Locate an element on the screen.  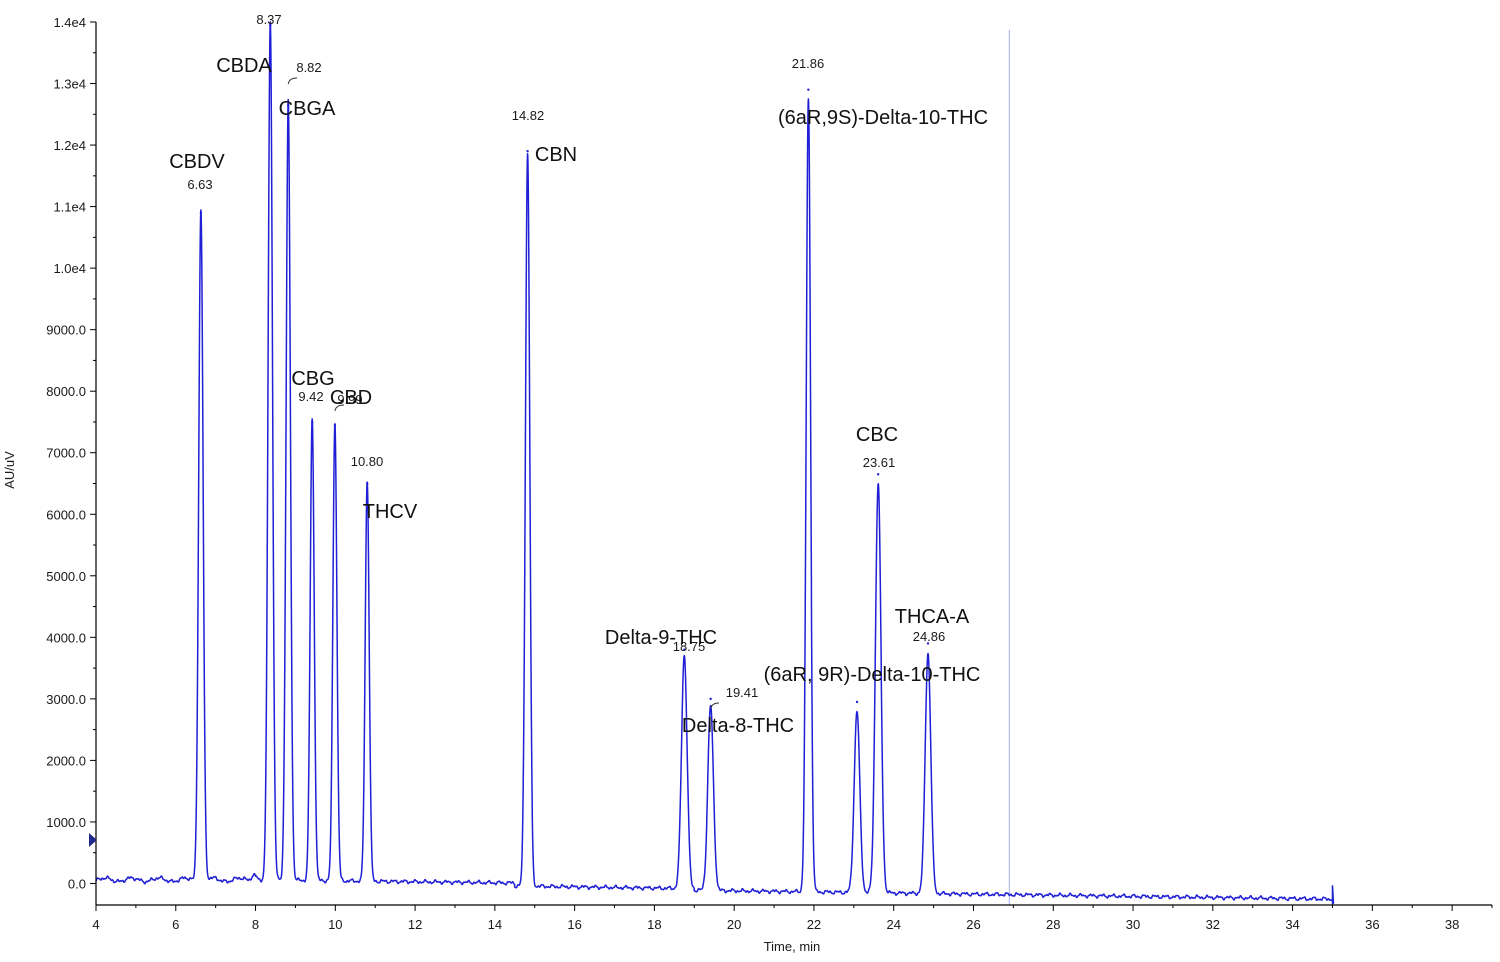
x-tick-label: 26 is located at coordinates (973, 924).